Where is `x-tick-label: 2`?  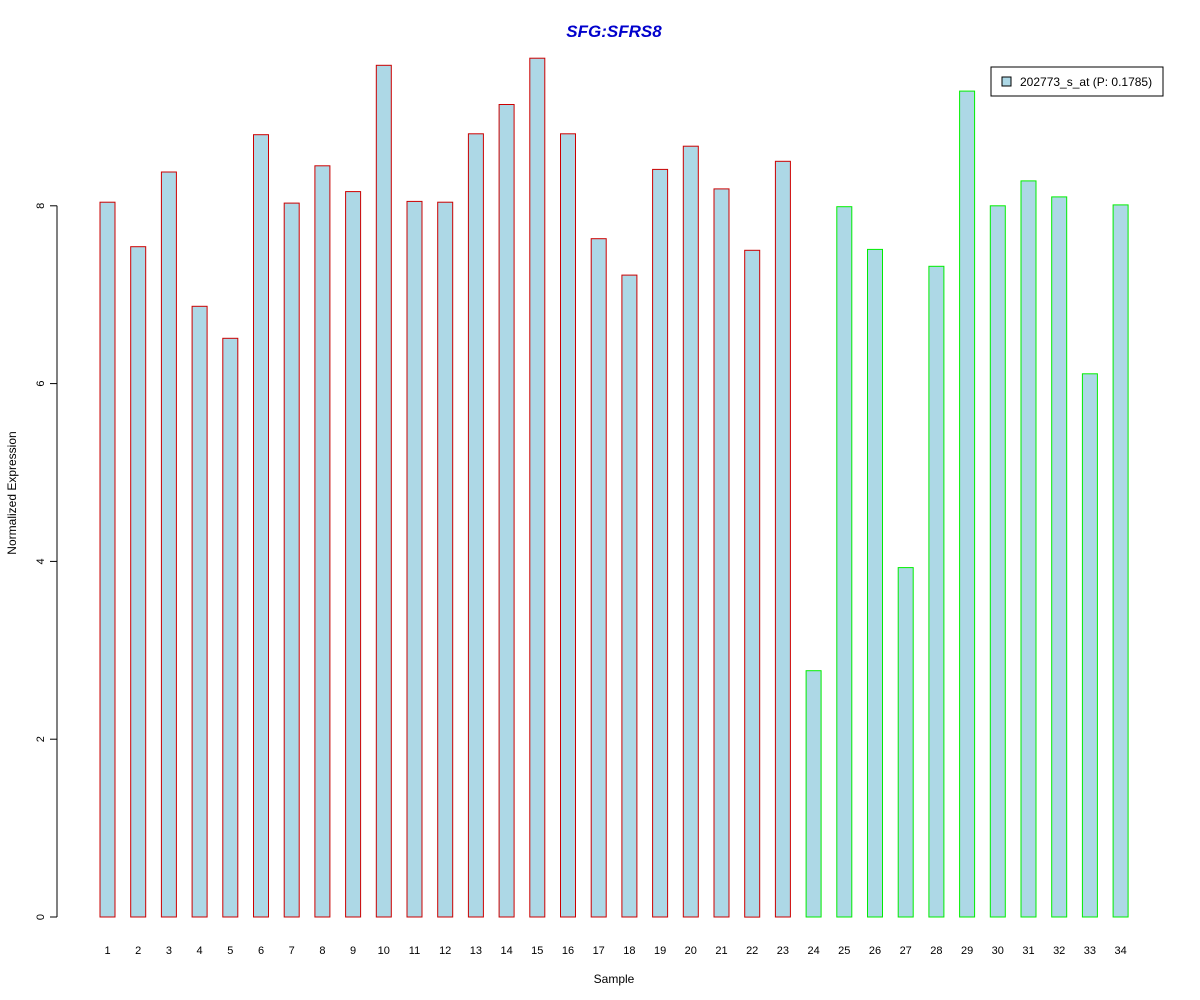 x-tick-label: 2 is located at coordinates (138, 951).